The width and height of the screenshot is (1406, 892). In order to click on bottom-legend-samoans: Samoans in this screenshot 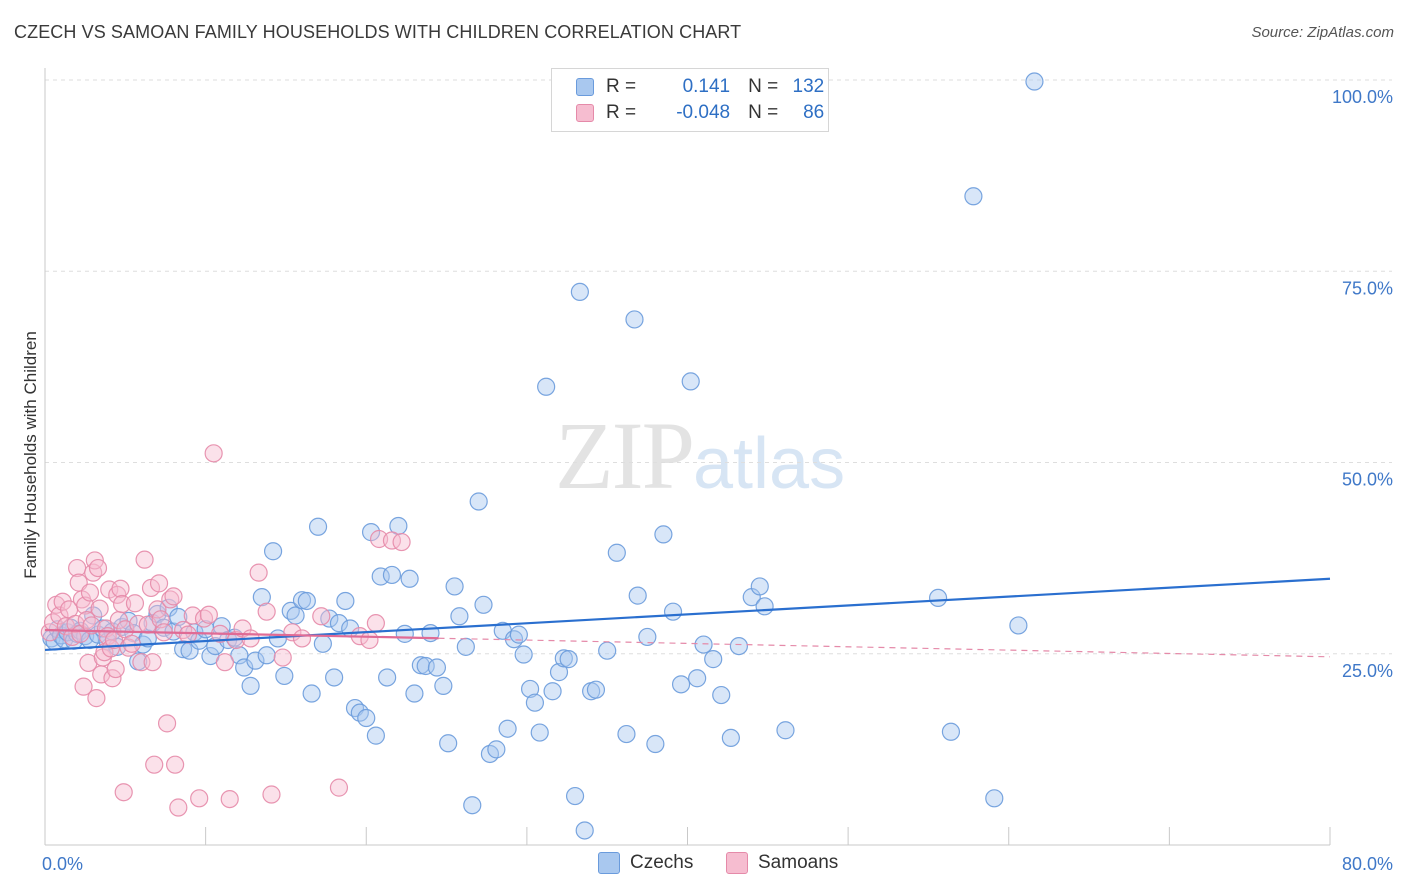, I will do `click(782, 863)`.